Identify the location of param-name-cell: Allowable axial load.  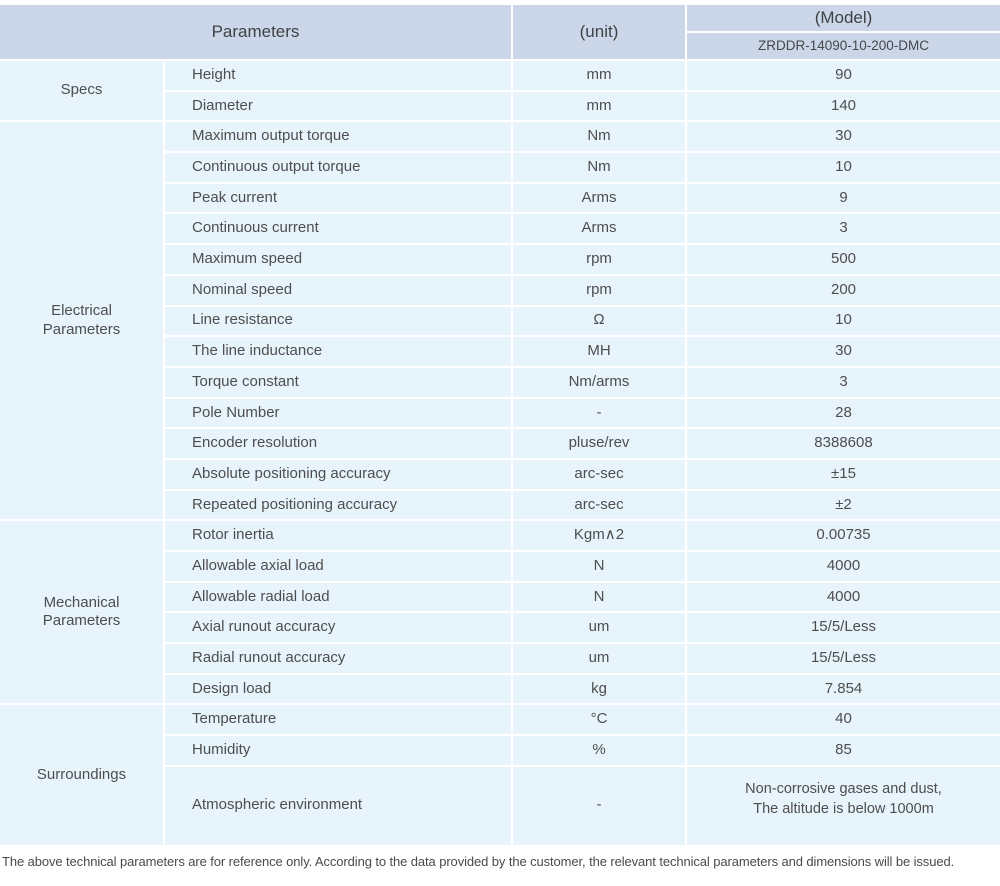
(338, 566).